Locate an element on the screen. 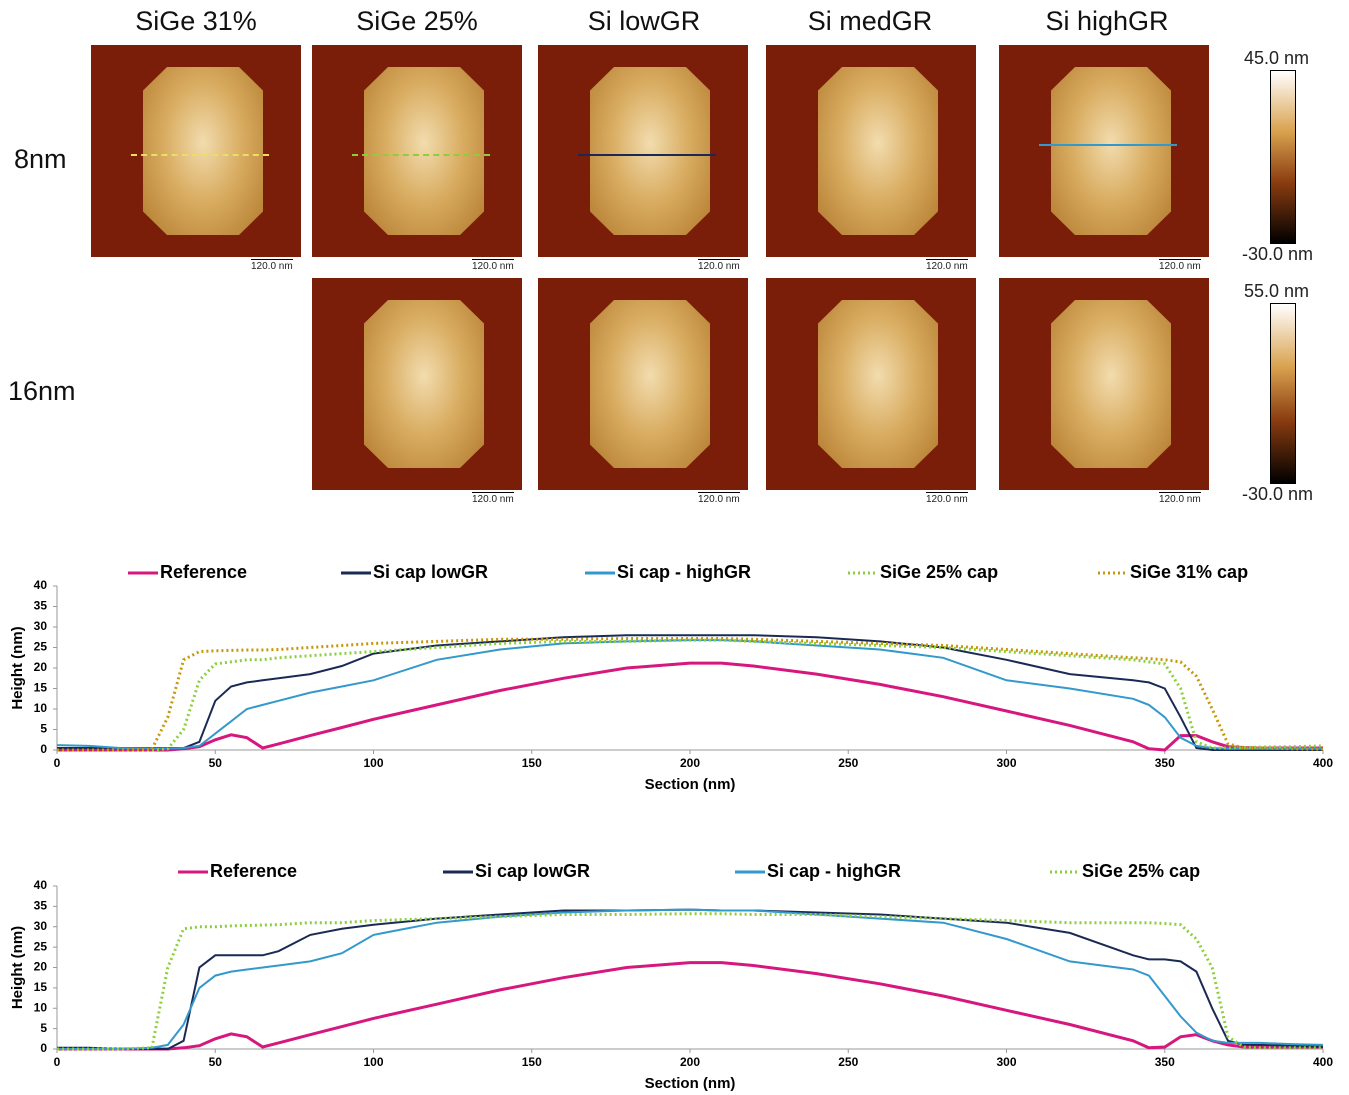  colorbar-max: 45.0 nm is located at coordinates (1277, 58).